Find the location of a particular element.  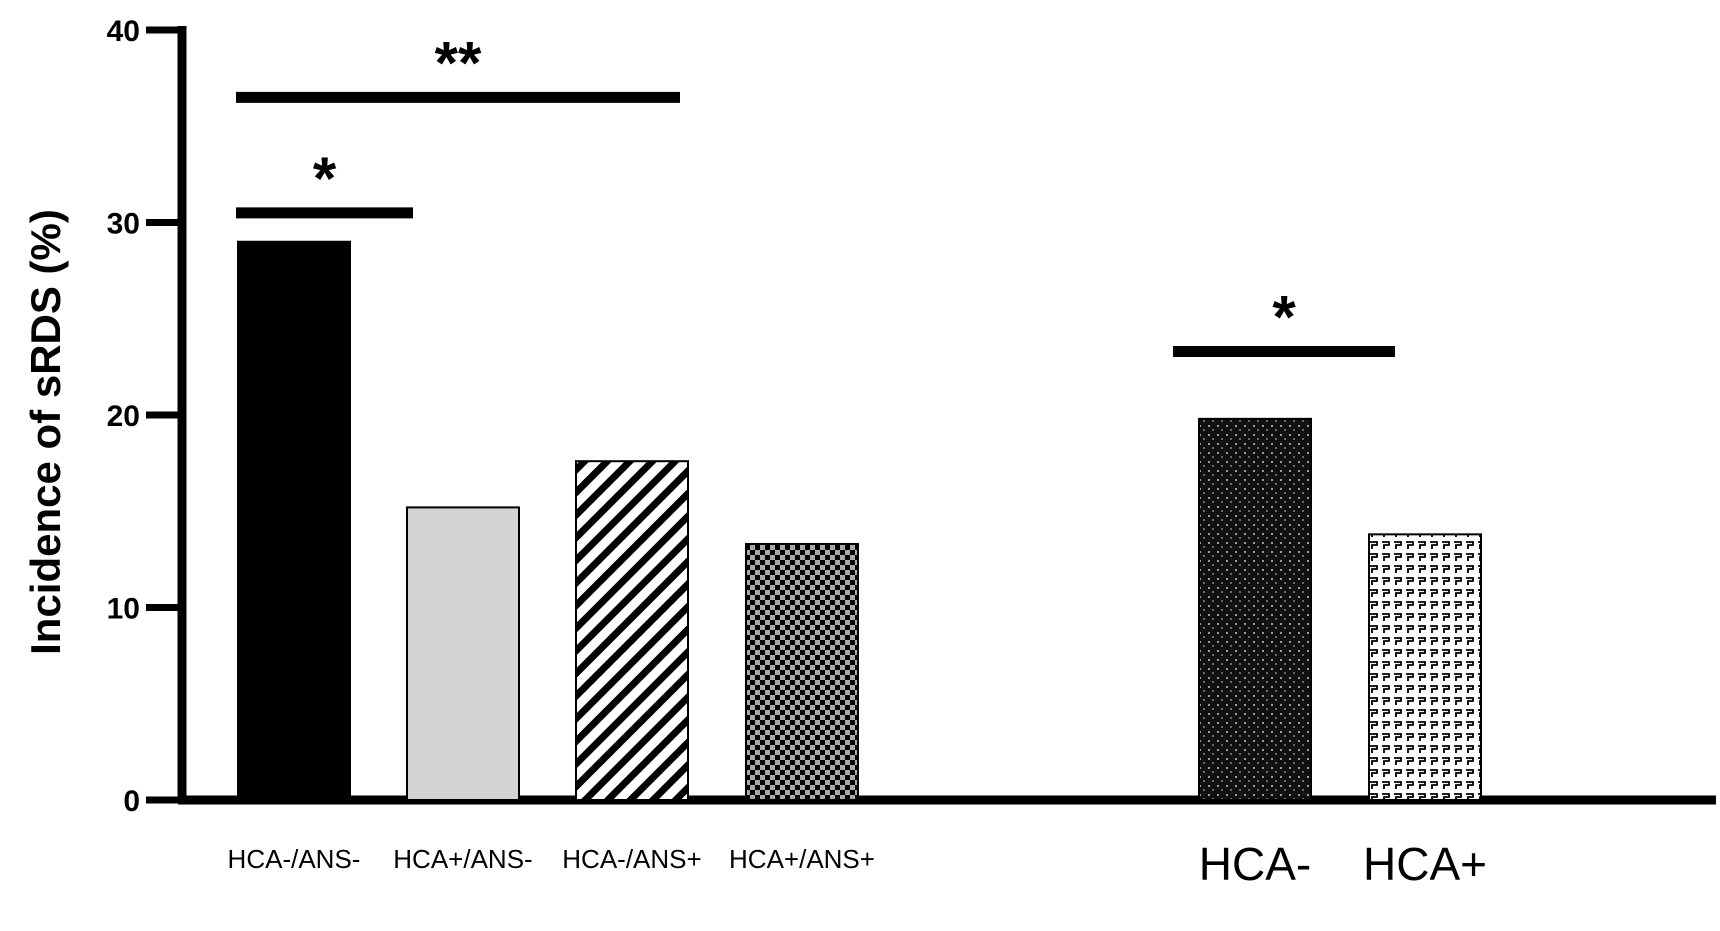

y-tick-label: 40 is located at coordinates (123, 31).